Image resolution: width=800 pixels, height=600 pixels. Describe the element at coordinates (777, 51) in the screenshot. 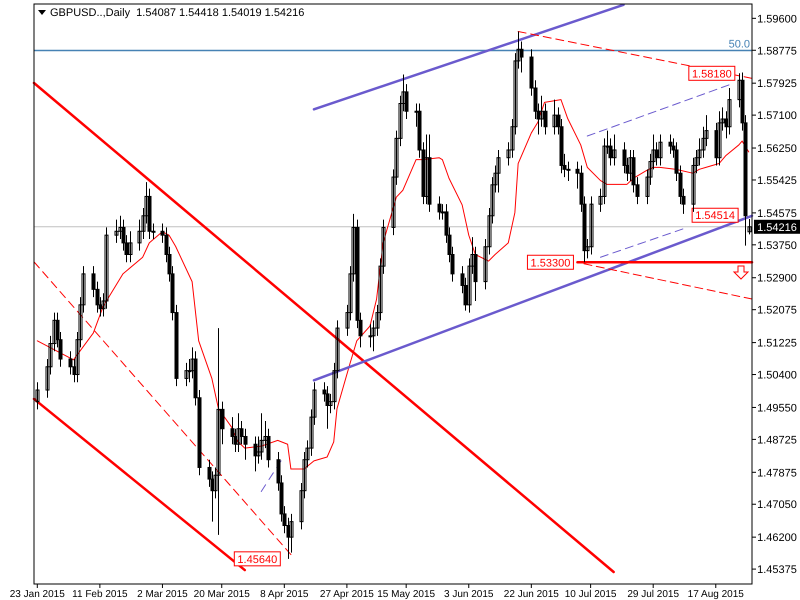

I see `y-tick-label: 1.58775` at that location.